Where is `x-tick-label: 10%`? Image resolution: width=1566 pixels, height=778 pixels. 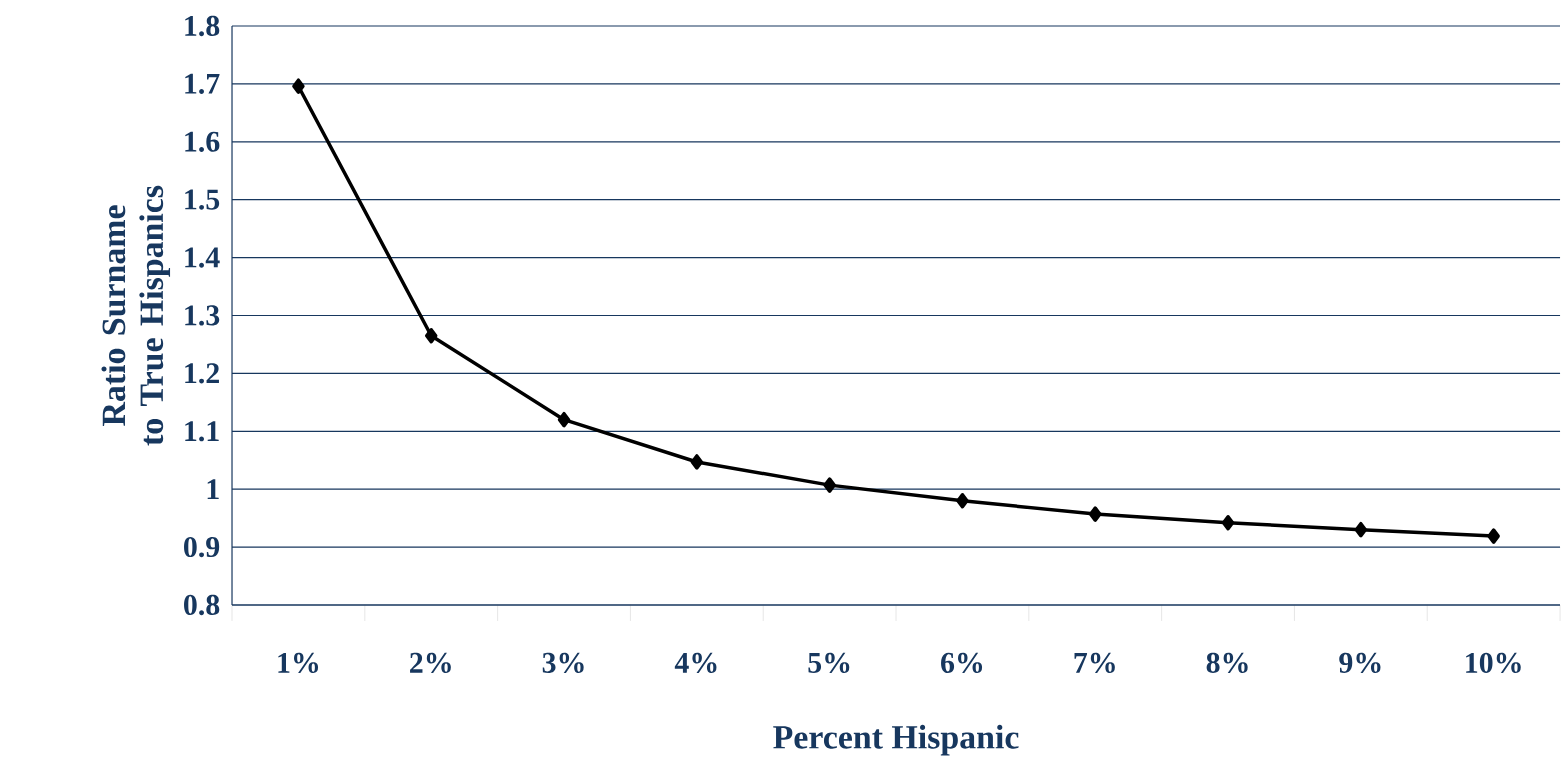
x-tick-label: 10% is located at coordinates (1493, 663).